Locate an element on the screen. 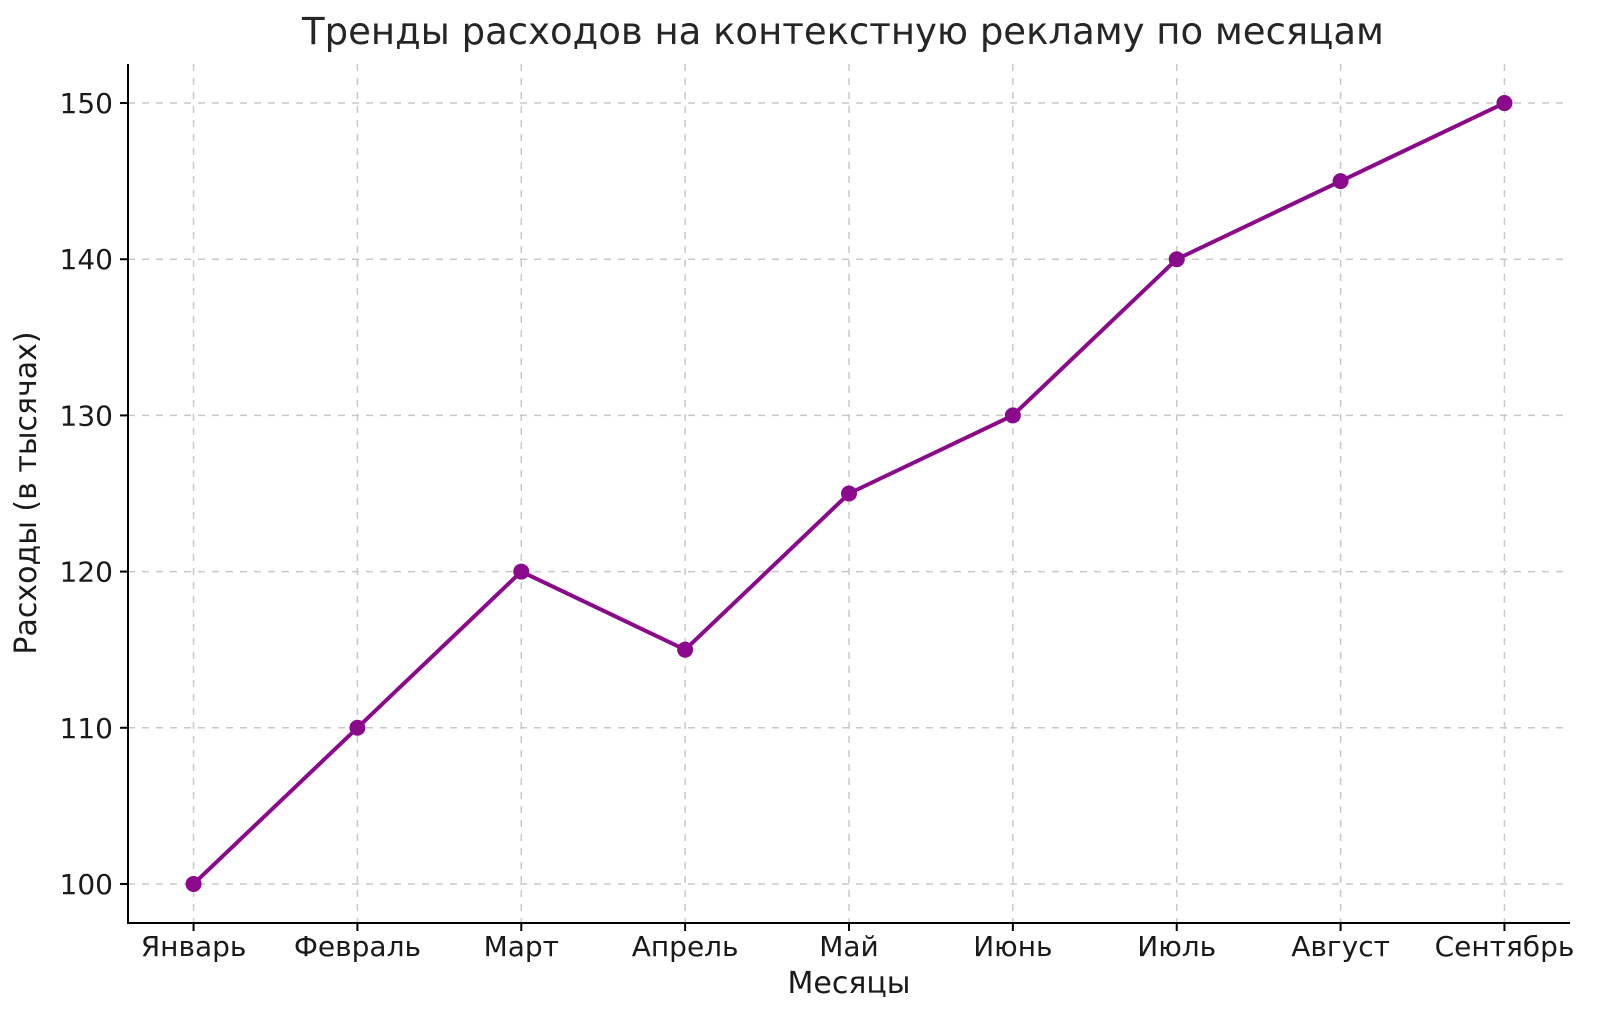 The height and width of the screenshot is (1025, 1600). y-tick-label: 130 is located at coordinates (86, 415).